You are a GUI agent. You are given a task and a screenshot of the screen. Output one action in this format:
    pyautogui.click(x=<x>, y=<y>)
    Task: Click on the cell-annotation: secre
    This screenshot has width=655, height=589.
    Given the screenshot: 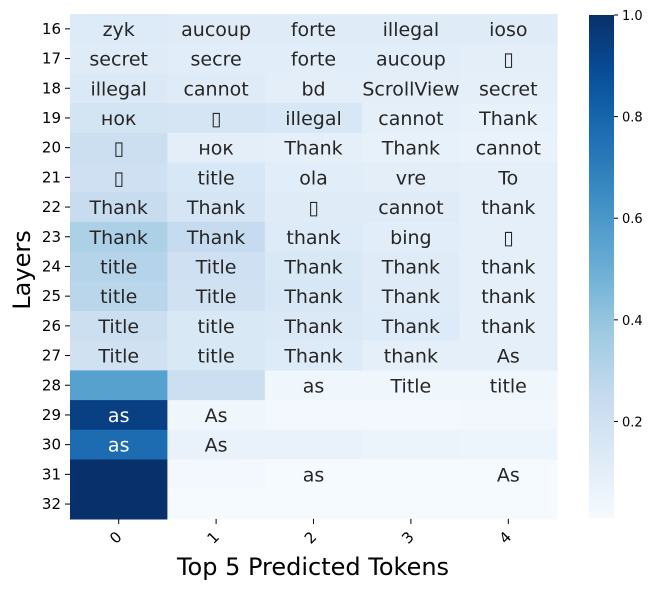 What is the action you would take?
    pyautogui.click(x=216, y=60)
    